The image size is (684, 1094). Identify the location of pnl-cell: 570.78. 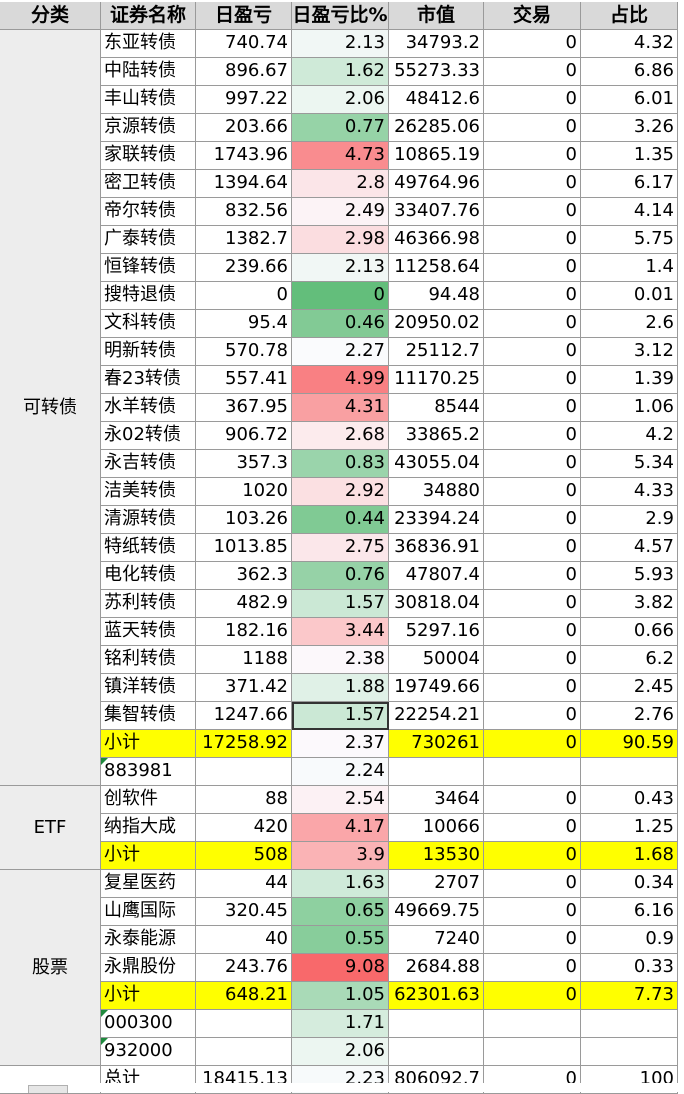
(244, 352).